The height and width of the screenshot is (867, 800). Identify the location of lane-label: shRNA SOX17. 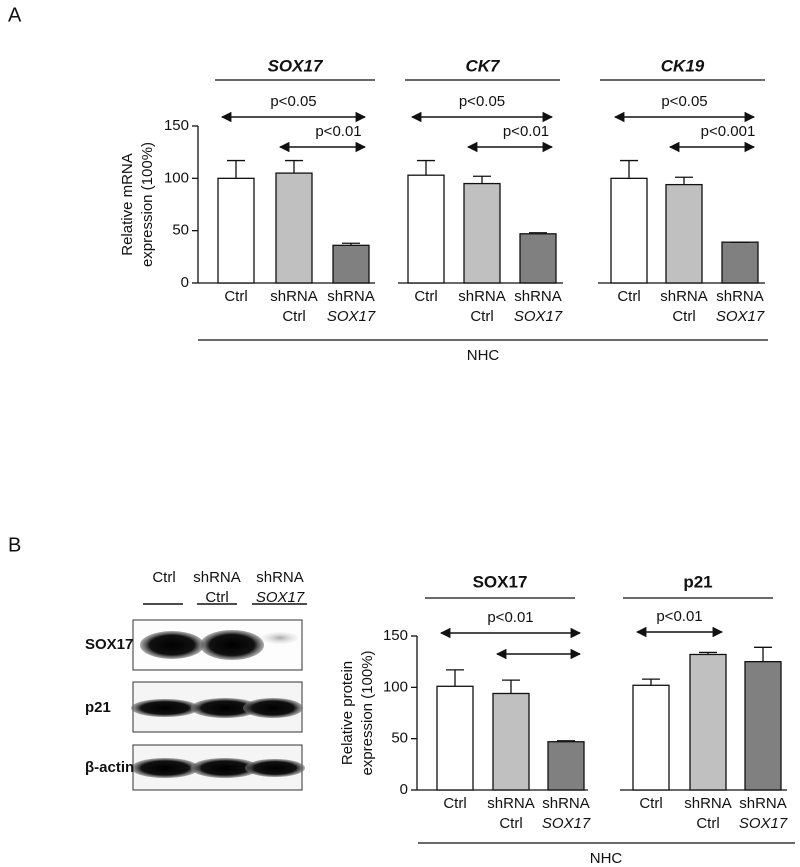
(280, 587).